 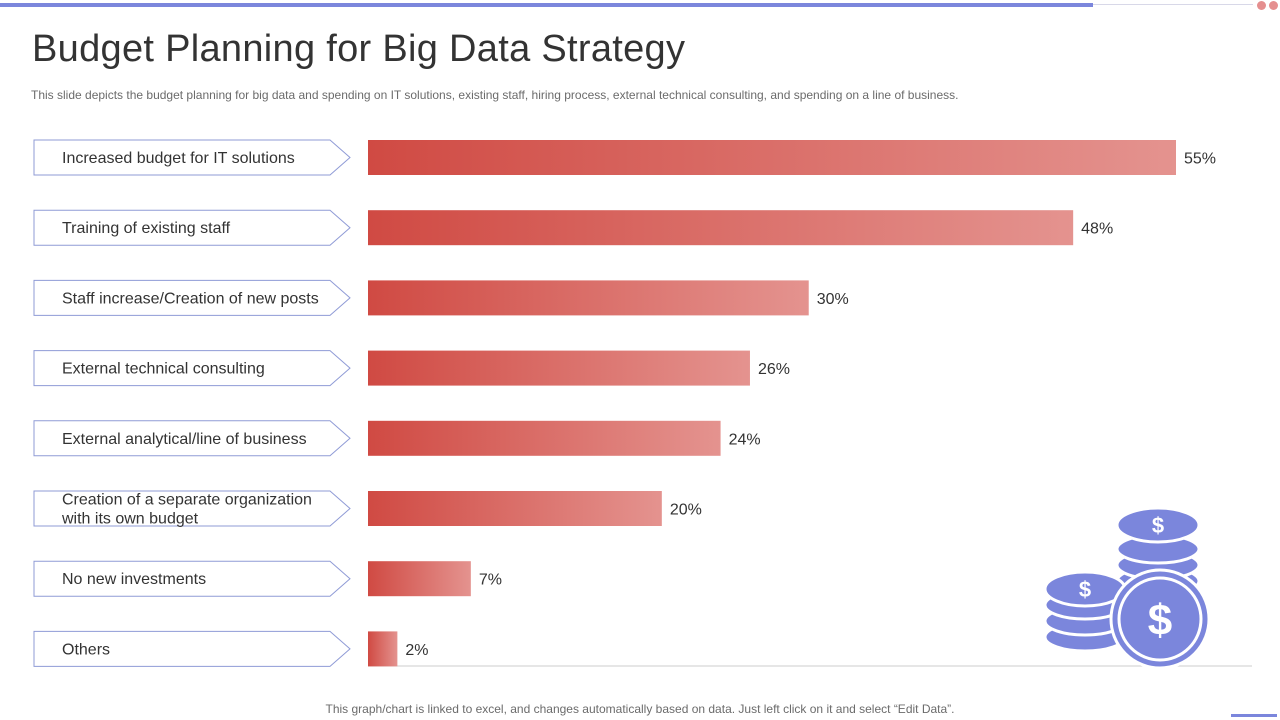 I want to click on top-divider-line, so click(x=1173, y=4).